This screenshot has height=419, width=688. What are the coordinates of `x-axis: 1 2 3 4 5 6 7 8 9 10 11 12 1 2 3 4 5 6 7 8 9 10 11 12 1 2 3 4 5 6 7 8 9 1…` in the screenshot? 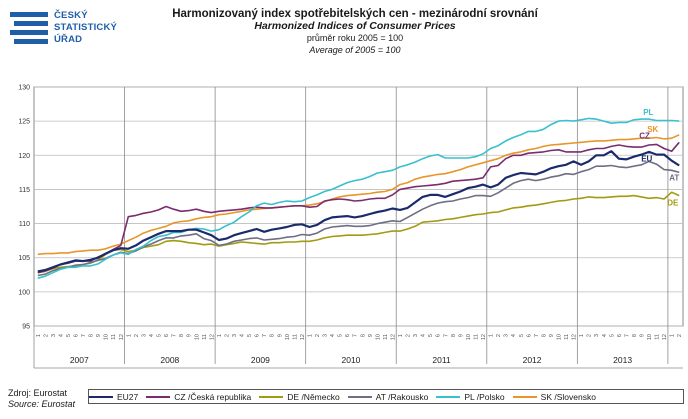 It's located at (359, 349).